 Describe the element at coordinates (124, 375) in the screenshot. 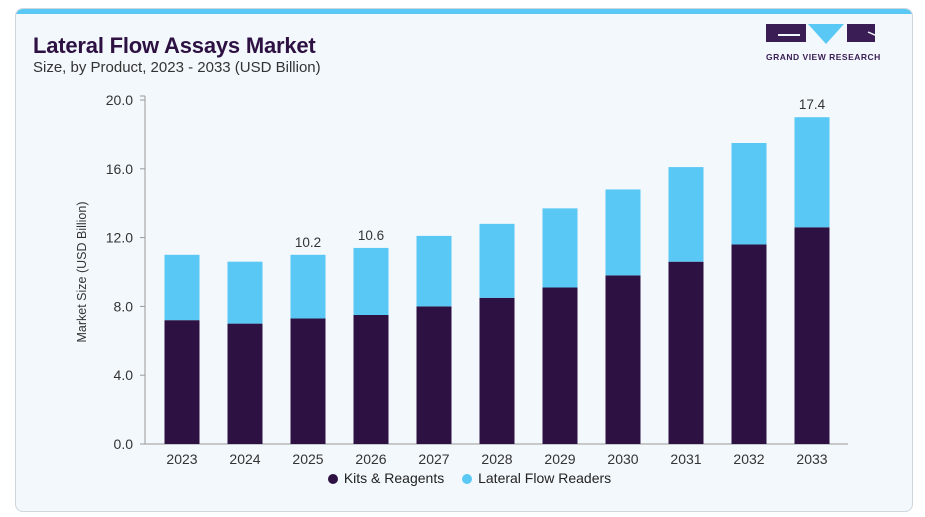

I see `y-tick-label: 4.0` at that location.